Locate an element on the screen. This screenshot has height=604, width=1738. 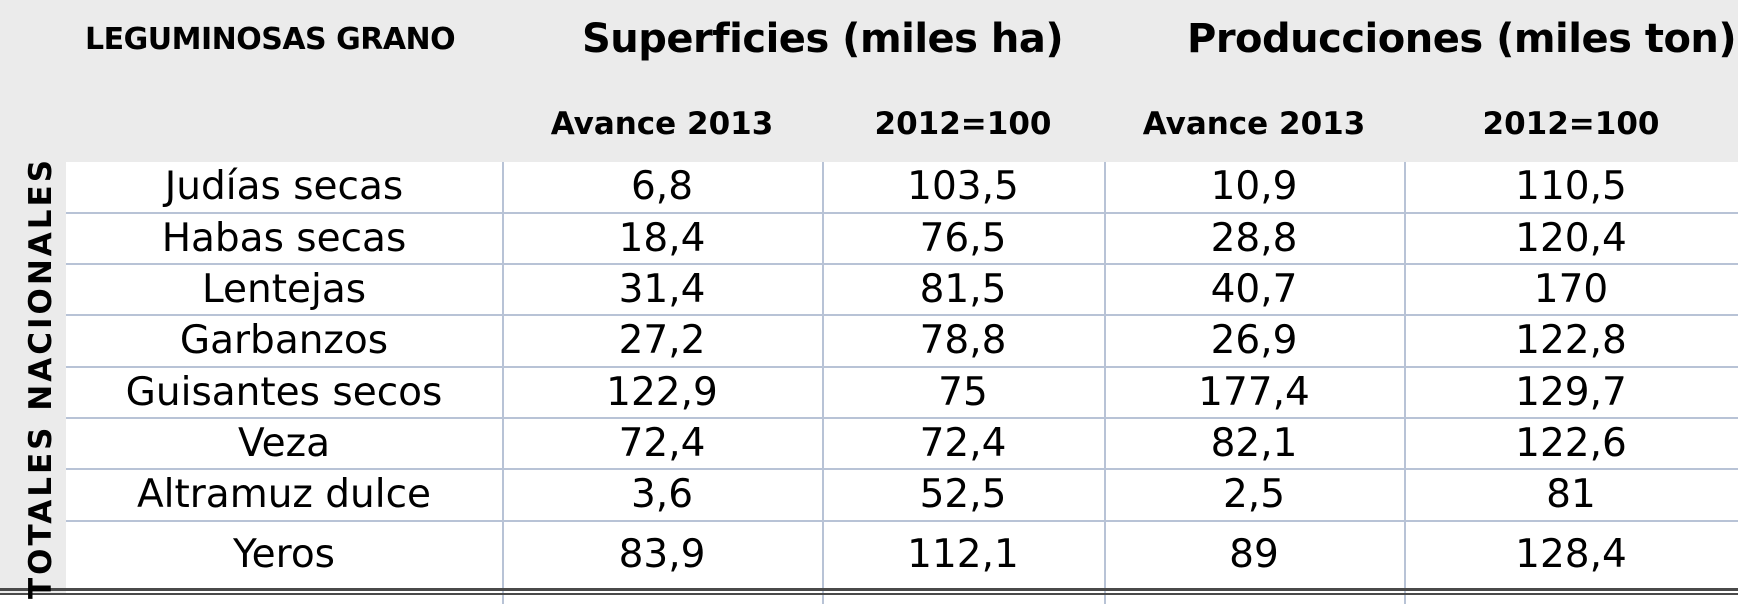
row-name-cell: Garbanzos is located at coordinates (284, 340).